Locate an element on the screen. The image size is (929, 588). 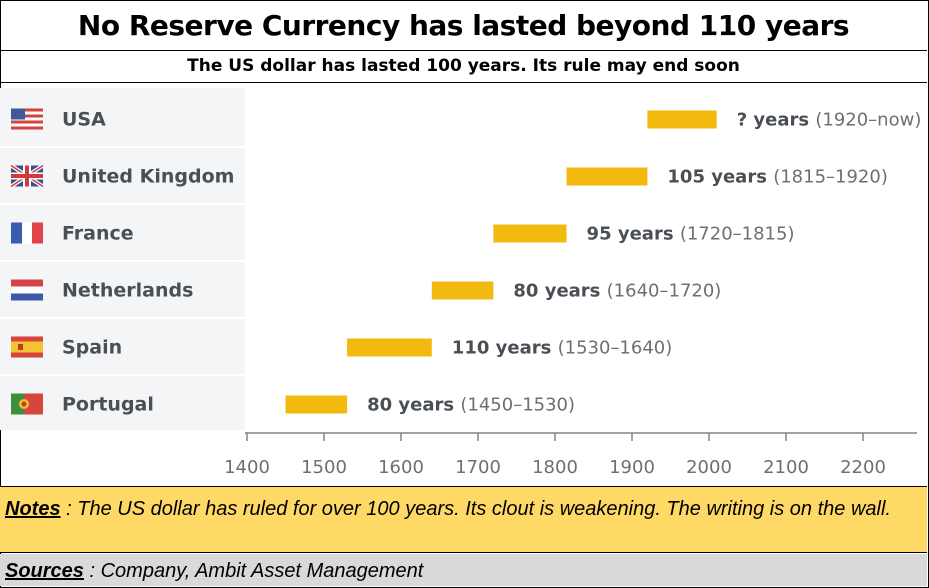
x-tick-label: 1500 is located at coordinates (324, 467).